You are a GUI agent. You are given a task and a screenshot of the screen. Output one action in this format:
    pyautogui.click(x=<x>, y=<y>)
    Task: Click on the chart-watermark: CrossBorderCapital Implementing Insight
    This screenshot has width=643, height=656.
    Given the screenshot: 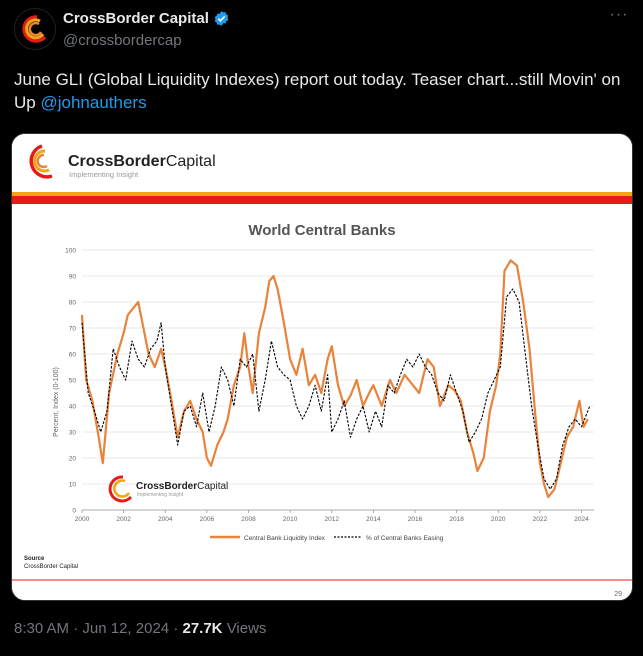 What is the action you would take?
    pyautogui.click(x=168, y=489)
    